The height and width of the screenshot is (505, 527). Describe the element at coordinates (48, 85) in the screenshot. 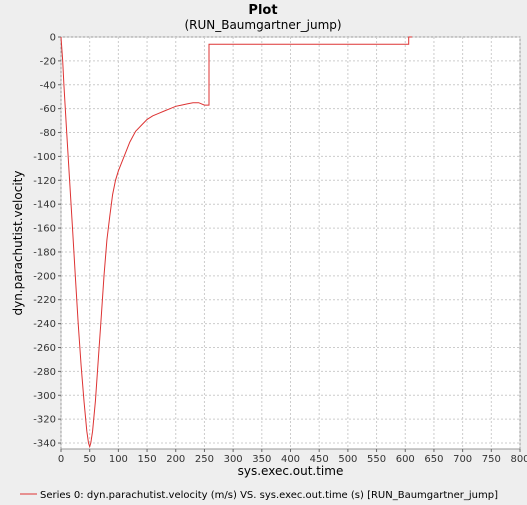

I see `y-tick-label: -40` at that location.